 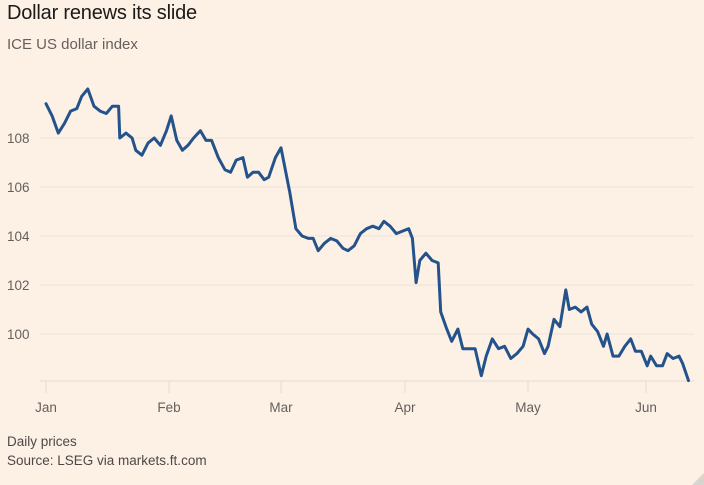 What do you see at coordinates (107, 460) in the screenshot?
I see `source-note: Source: LSEG via markets.ft.com` at bounding box center [107, 460].